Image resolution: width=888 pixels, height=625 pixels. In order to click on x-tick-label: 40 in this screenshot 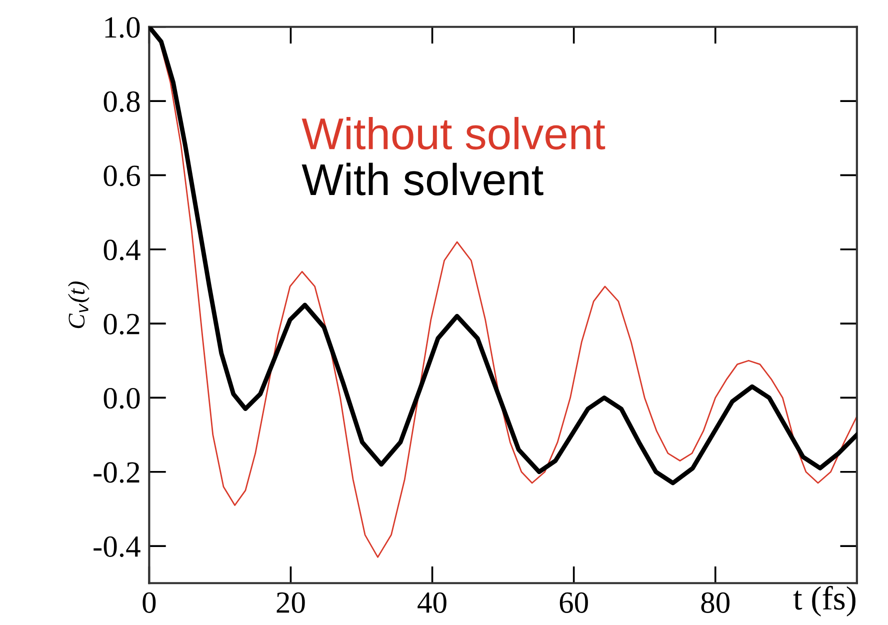, I will do `click(432, 602)`.